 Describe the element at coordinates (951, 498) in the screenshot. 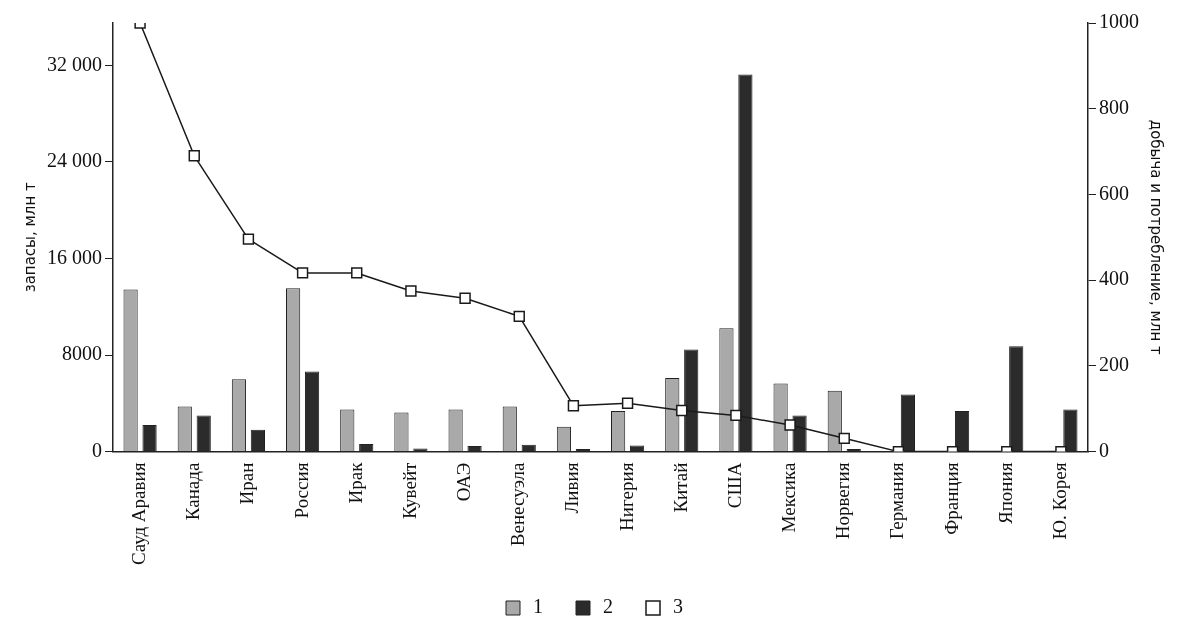

I see `x-tick-label: Франция` at that location.